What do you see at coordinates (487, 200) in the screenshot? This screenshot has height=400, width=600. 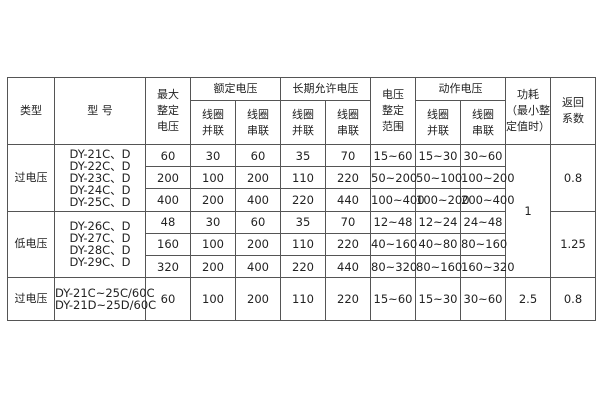 I see `action-series-cell: 200~400` at bounding box center [487, 200].